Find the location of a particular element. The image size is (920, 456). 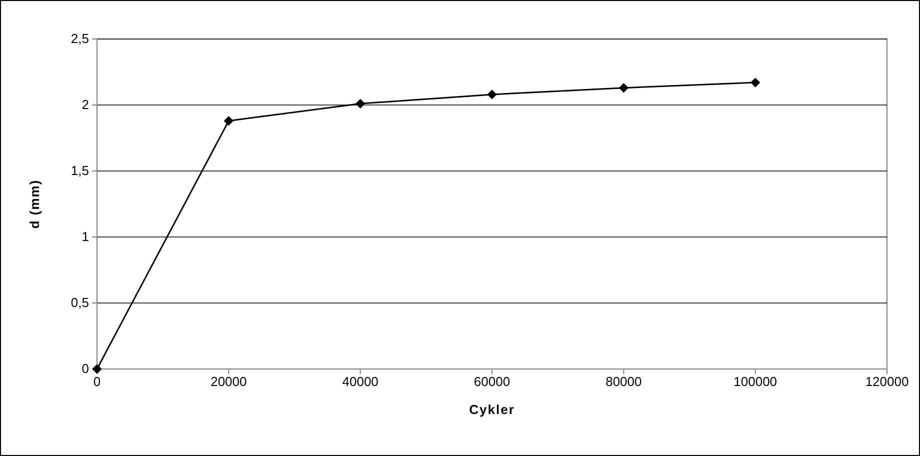

y-tick-label: 2 is located at coordinates (85, 104).